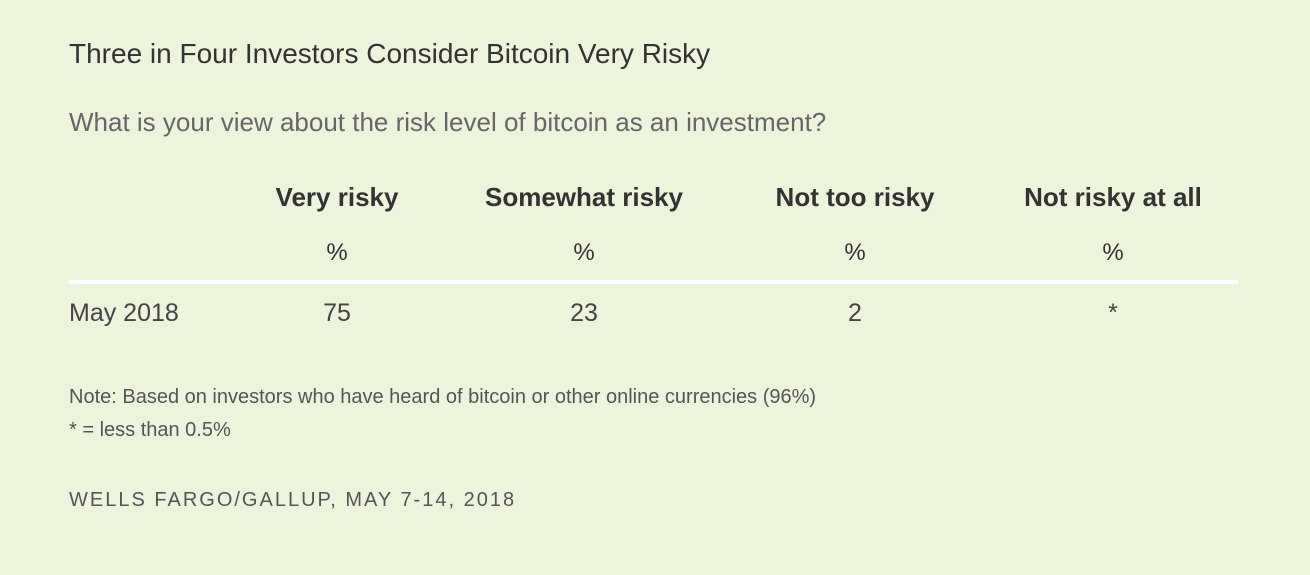 Image resolution: width=1310 pixels, height=575 pixels. I want to click on footnote-text: * = less than 0.5%, so click(150, 430).